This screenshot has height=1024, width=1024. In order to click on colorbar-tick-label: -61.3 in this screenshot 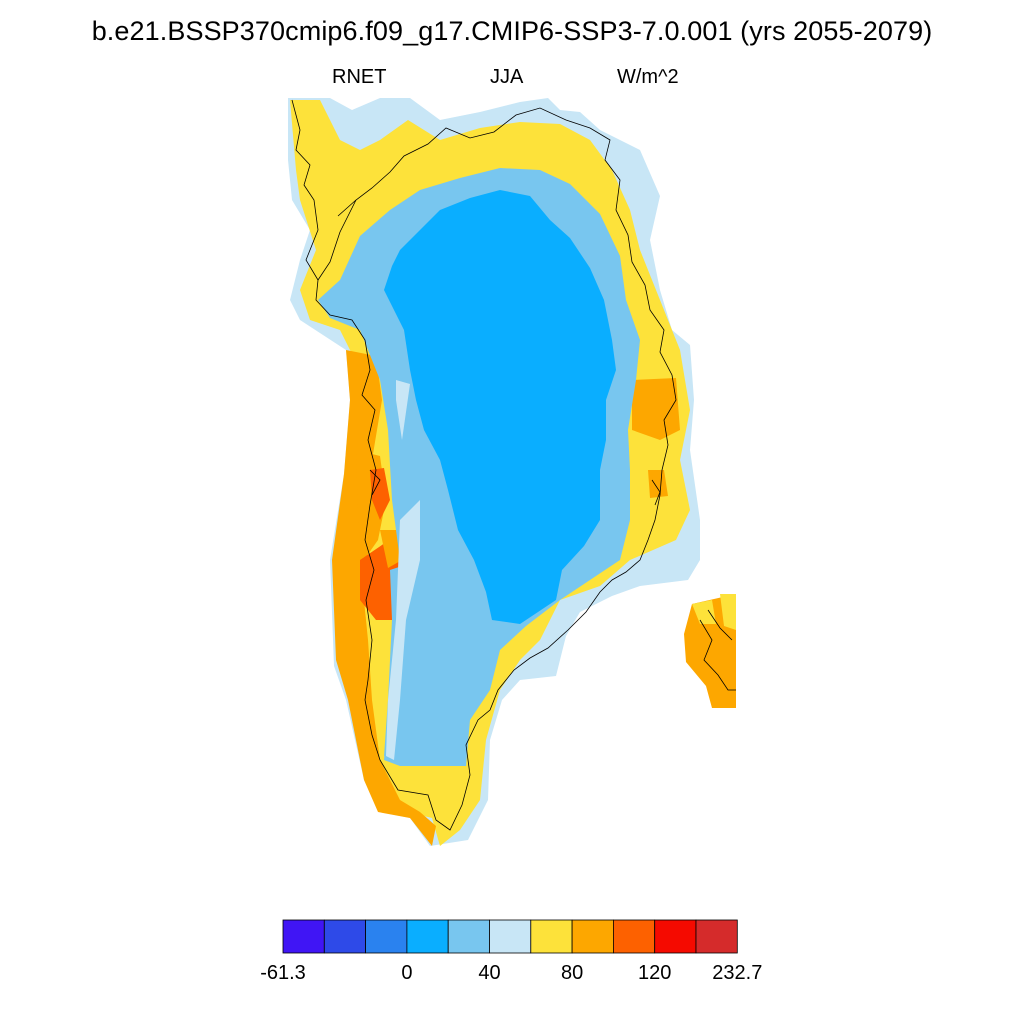, I will do `click(283, 973)`.